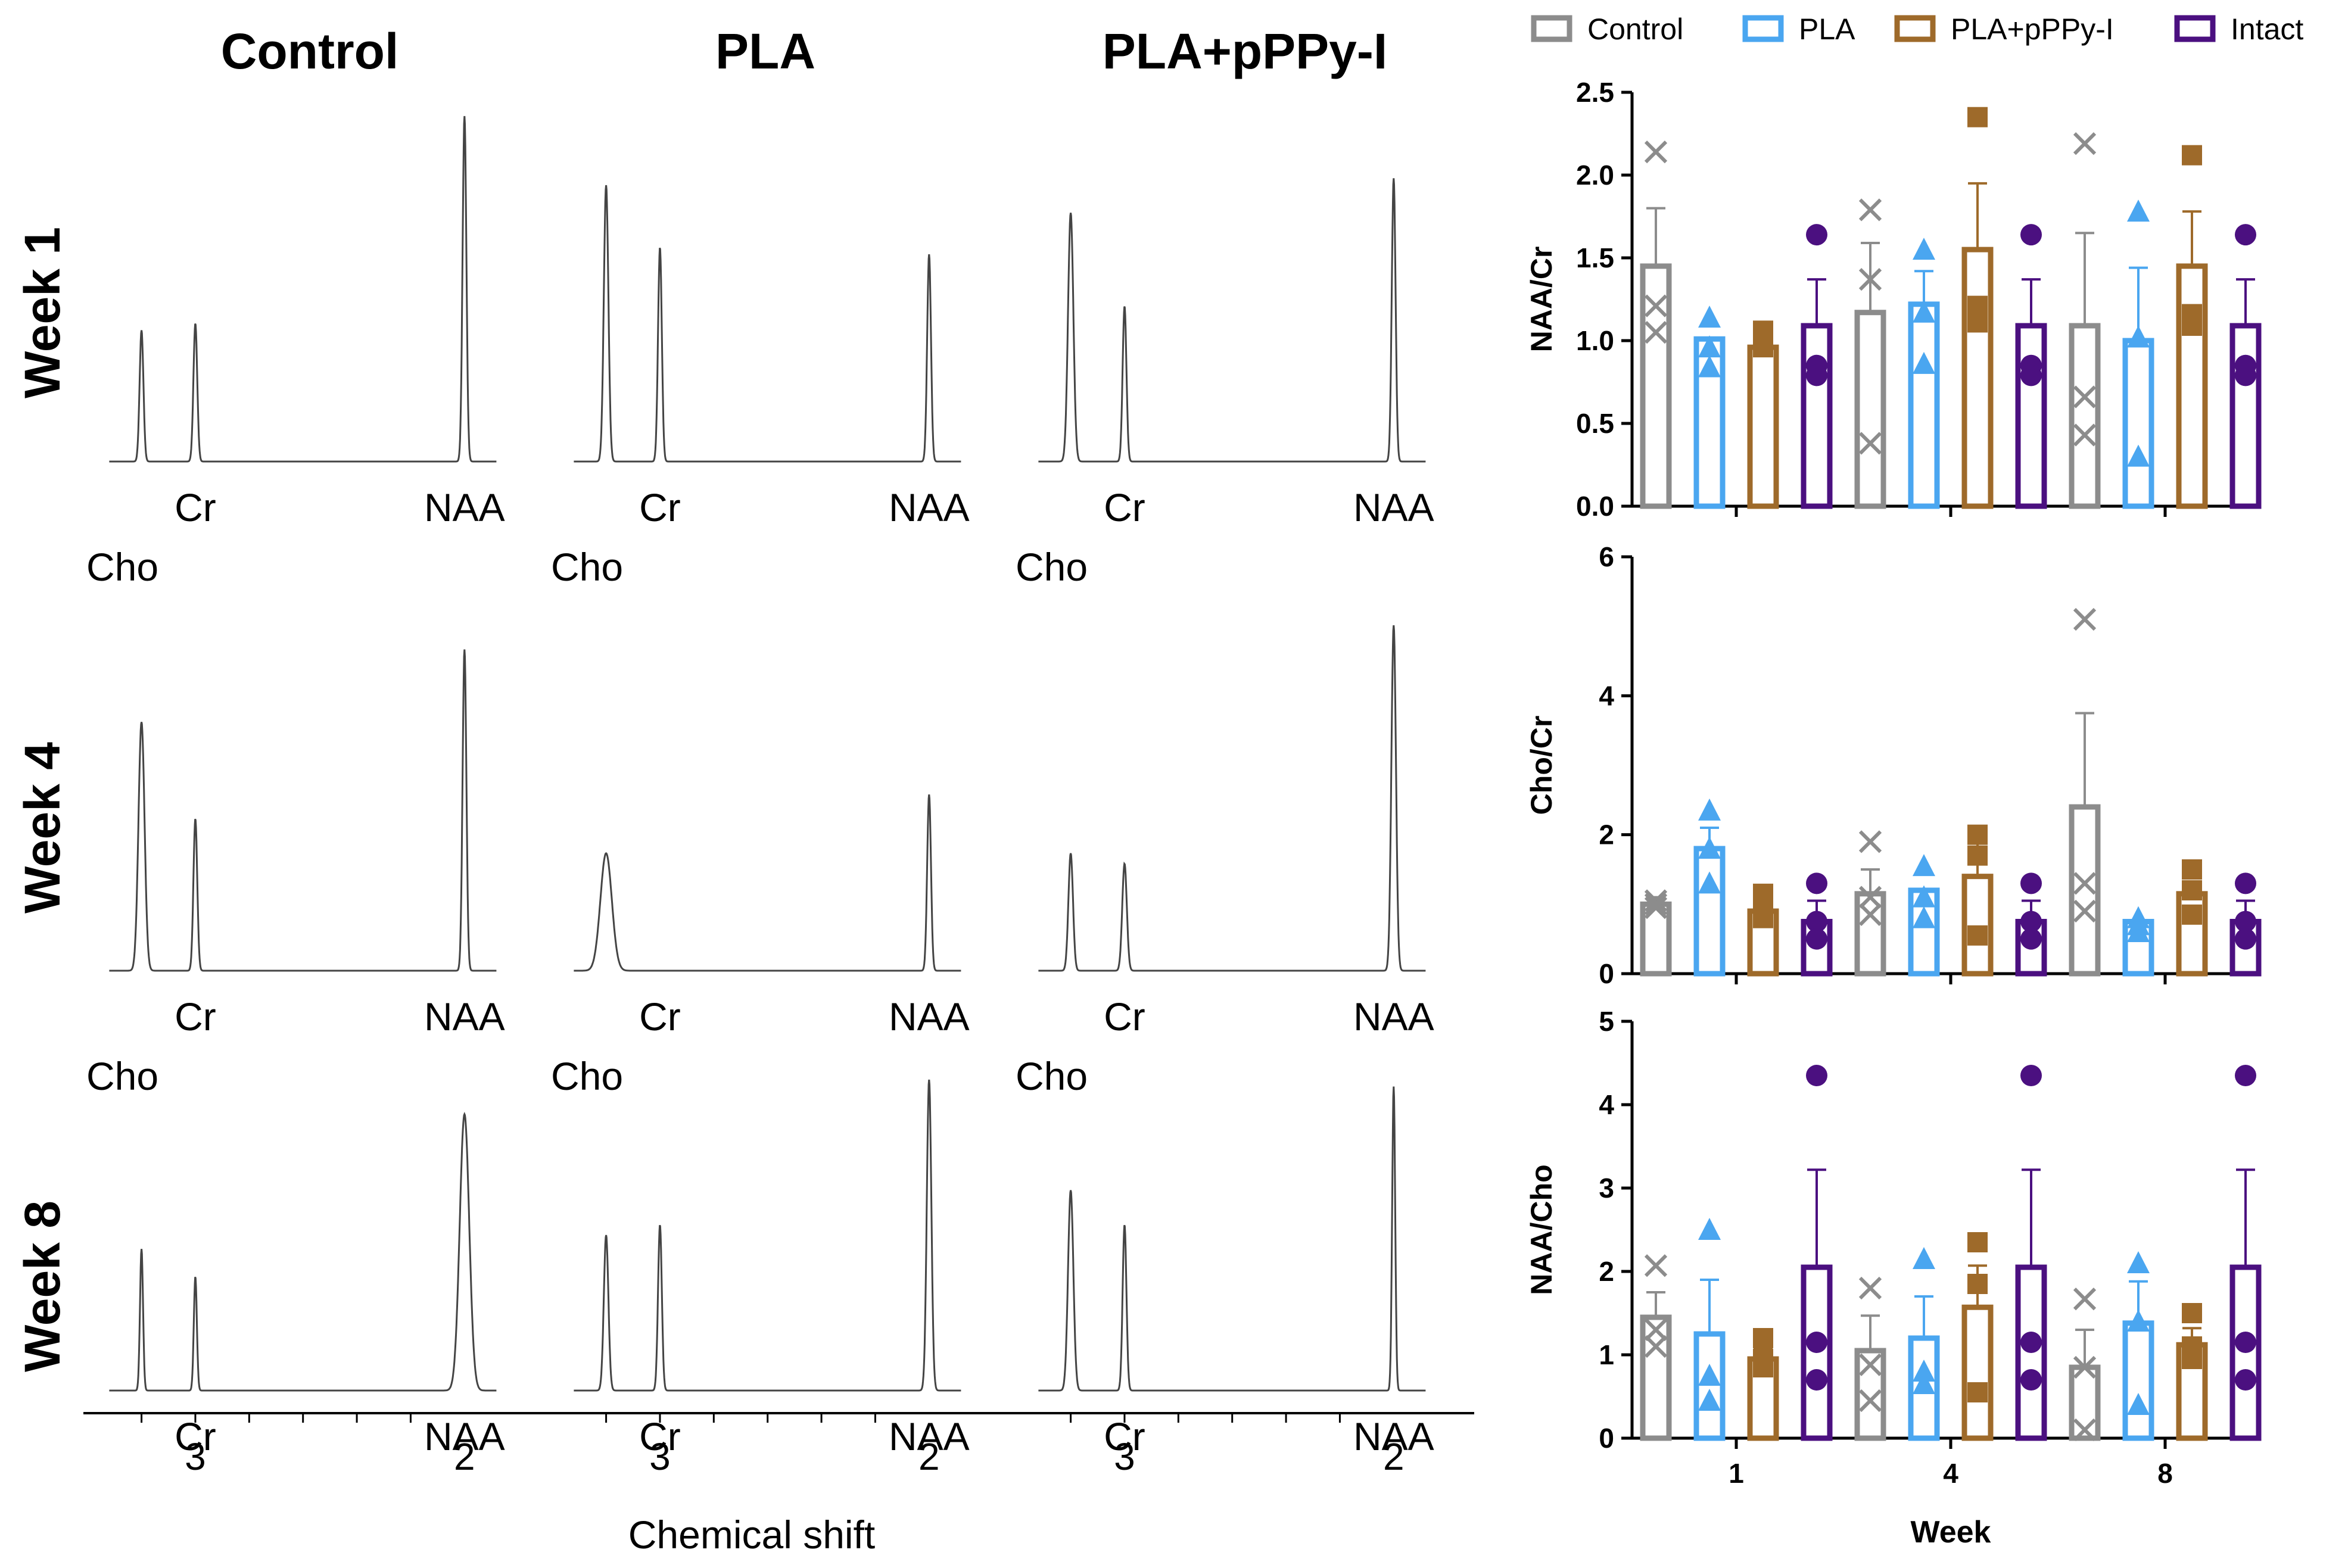 The height and width of the screenshot is (1568, 2348). Describe the element at coordinates (1595, 92) in the screenshot. I see `y-tick-label: 2.5` at that location.